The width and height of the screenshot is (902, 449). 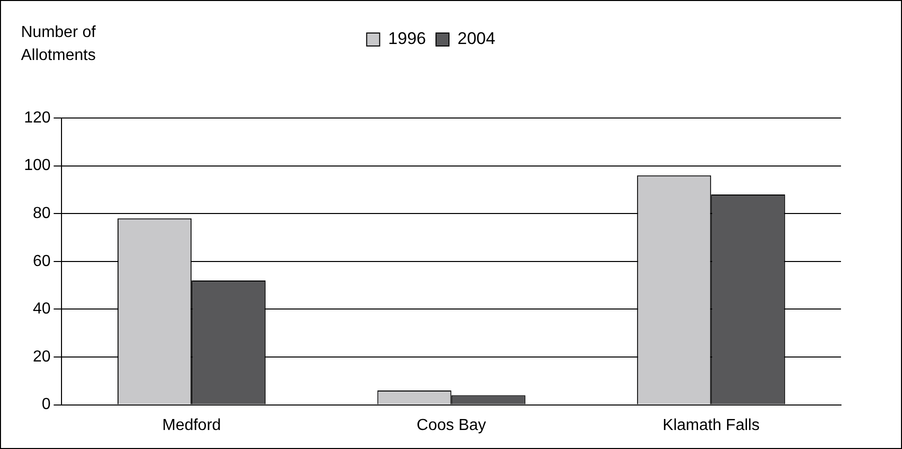 I want to click on y-tick-label: 20, so click(x=41, y=357).